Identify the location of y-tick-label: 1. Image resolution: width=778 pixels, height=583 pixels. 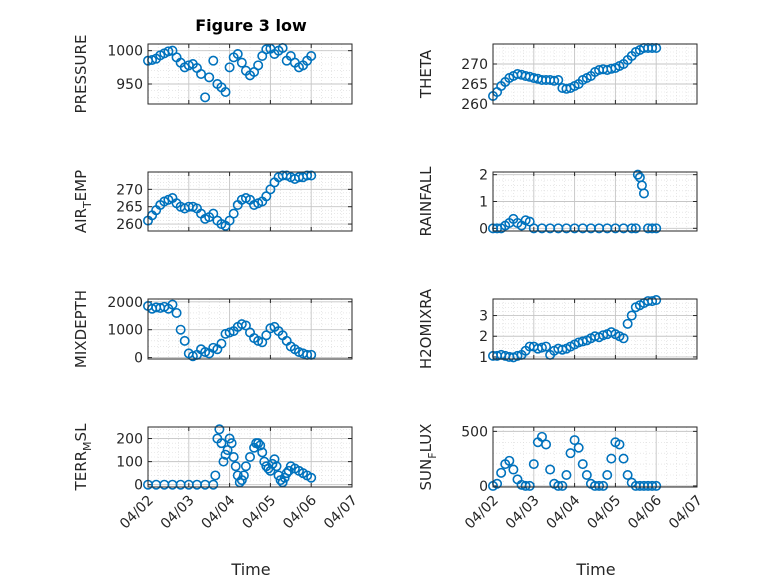
(483, 358).